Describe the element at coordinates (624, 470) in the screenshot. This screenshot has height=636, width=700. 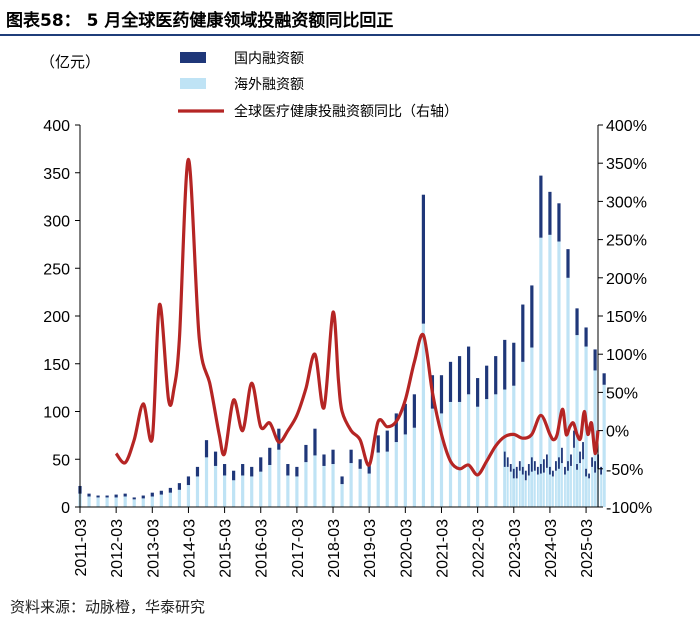
I see `y-right-tick-label: -50%` at that location.